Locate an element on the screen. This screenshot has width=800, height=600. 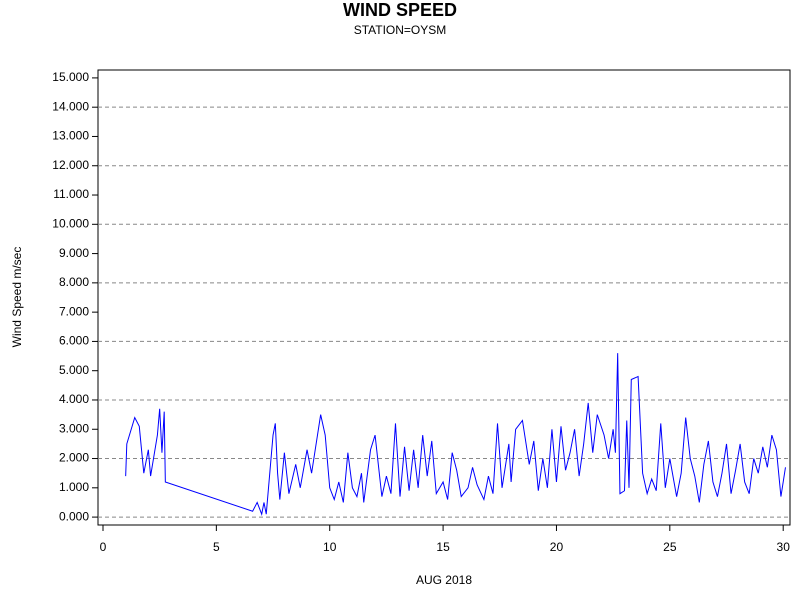
y-tick-label: 12.000 is located at coordinates (70, 165).